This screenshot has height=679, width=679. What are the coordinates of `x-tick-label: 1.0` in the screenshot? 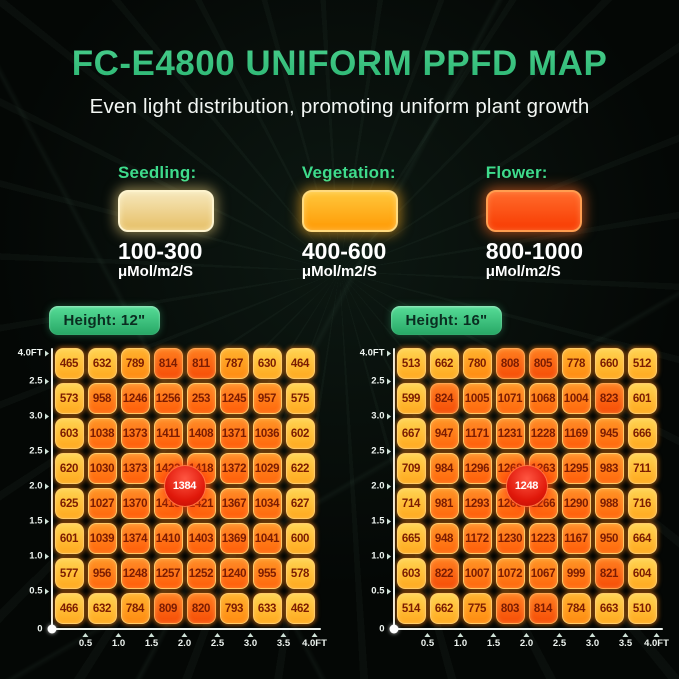 It's located at (118, 641).